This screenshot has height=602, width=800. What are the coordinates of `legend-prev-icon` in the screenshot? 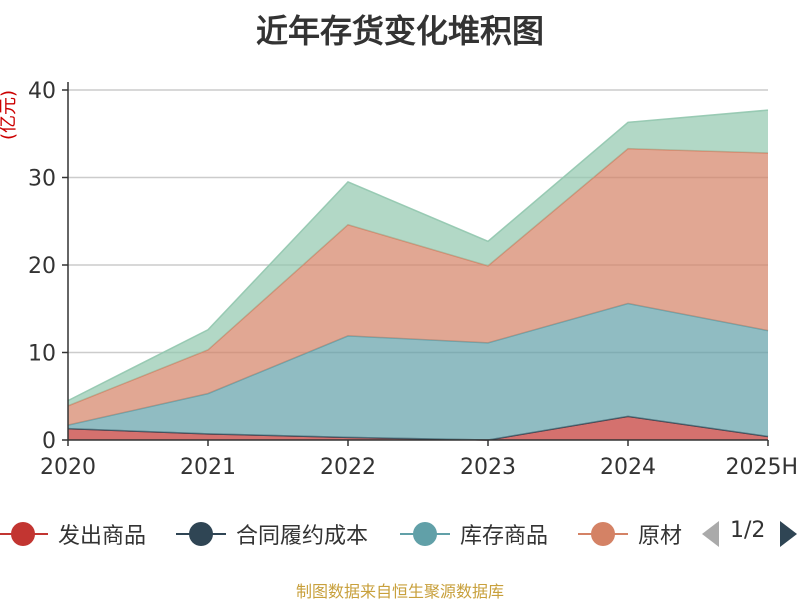 It's located at (710, 534).